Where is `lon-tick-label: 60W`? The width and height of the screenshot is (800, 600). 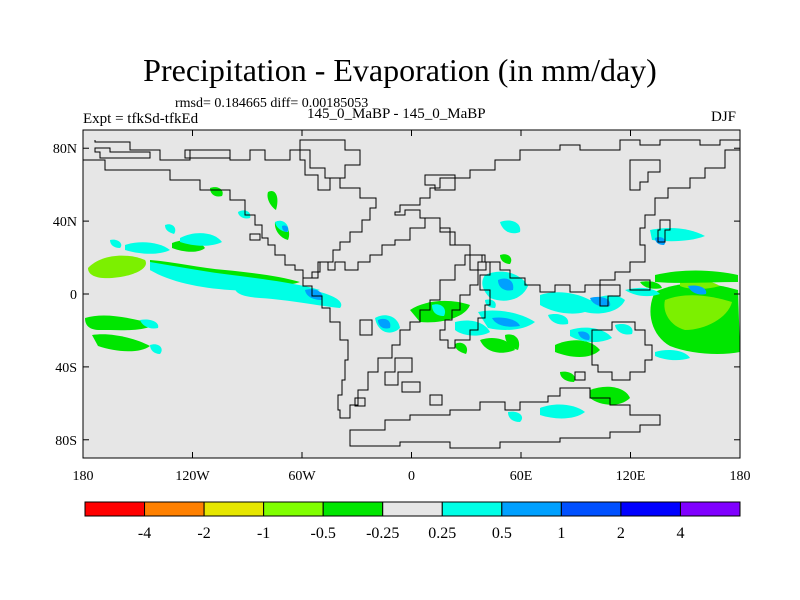
lon-tick-label: 60W is located at coordinates (302, 476).